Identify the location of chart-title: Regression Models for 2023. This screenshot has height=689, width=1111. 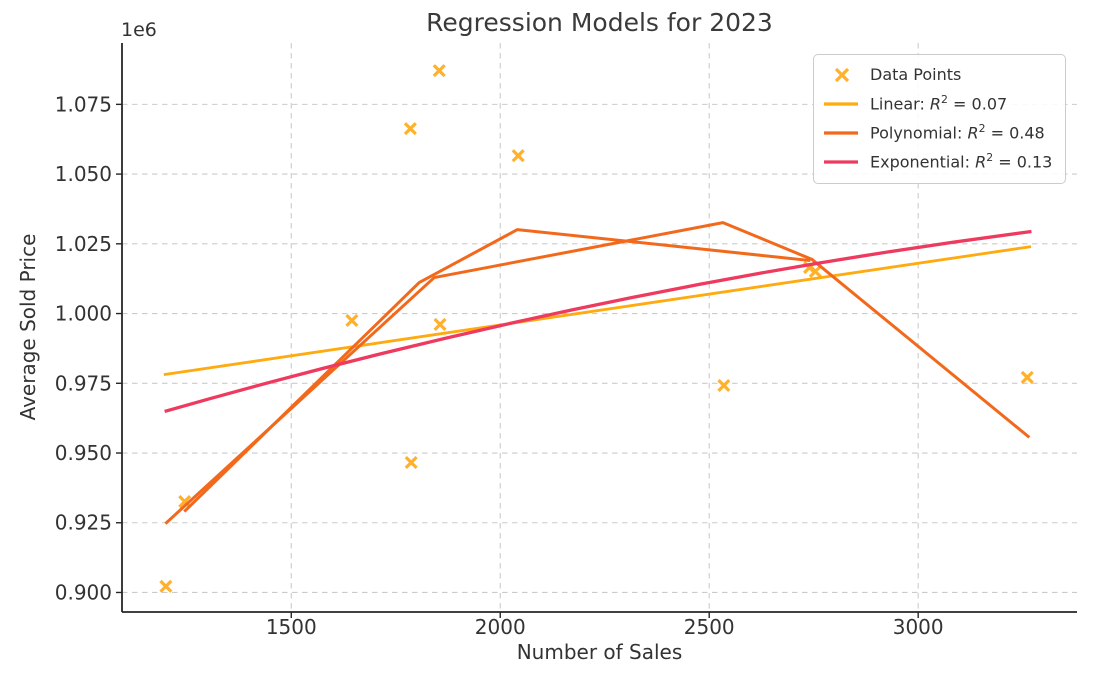
(599, 22).